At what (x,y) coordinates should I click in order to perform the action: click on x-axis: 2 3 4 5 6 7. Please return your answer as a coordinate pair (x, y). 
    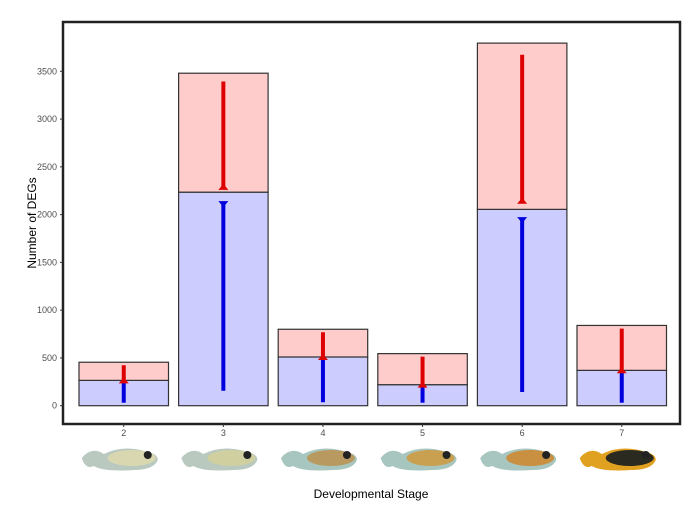
    Looking at the image, I should click on (368, 447).